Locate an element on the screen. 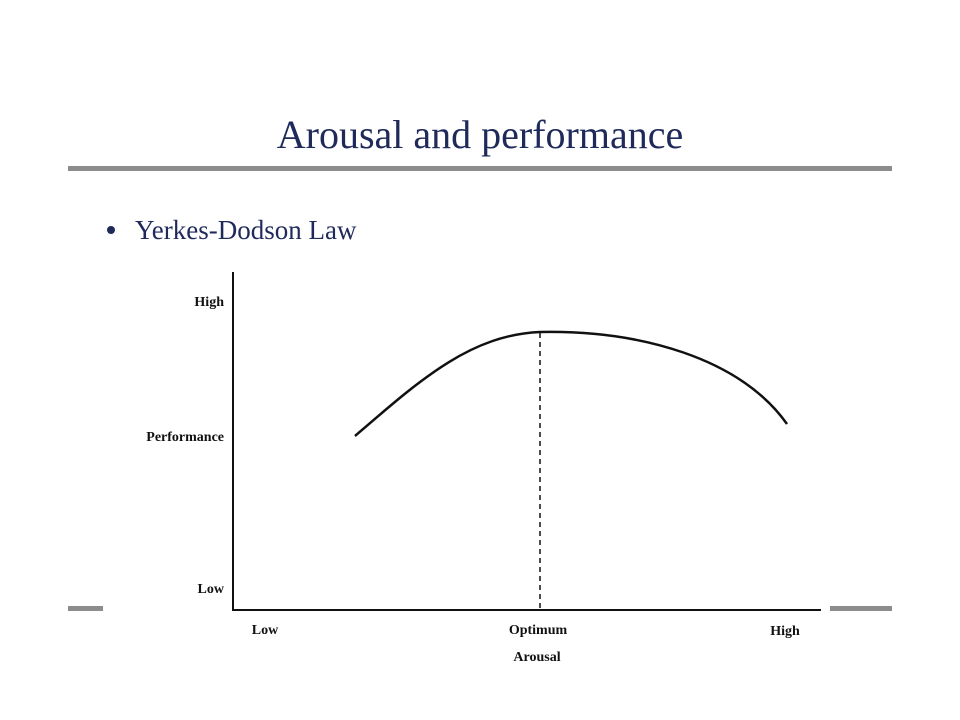 The image size is (960, 720). bullet-text: Yerkes-Dodson Law is located at coordinates (246, 230).